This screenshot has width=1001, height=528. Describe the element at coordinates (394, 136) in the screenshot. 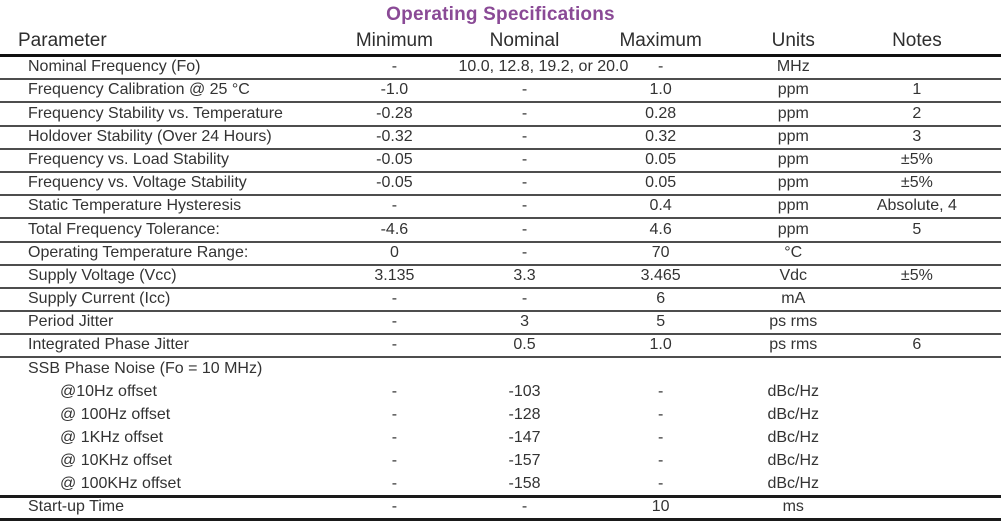

I see `cell-minimum: -0.32` at that location.